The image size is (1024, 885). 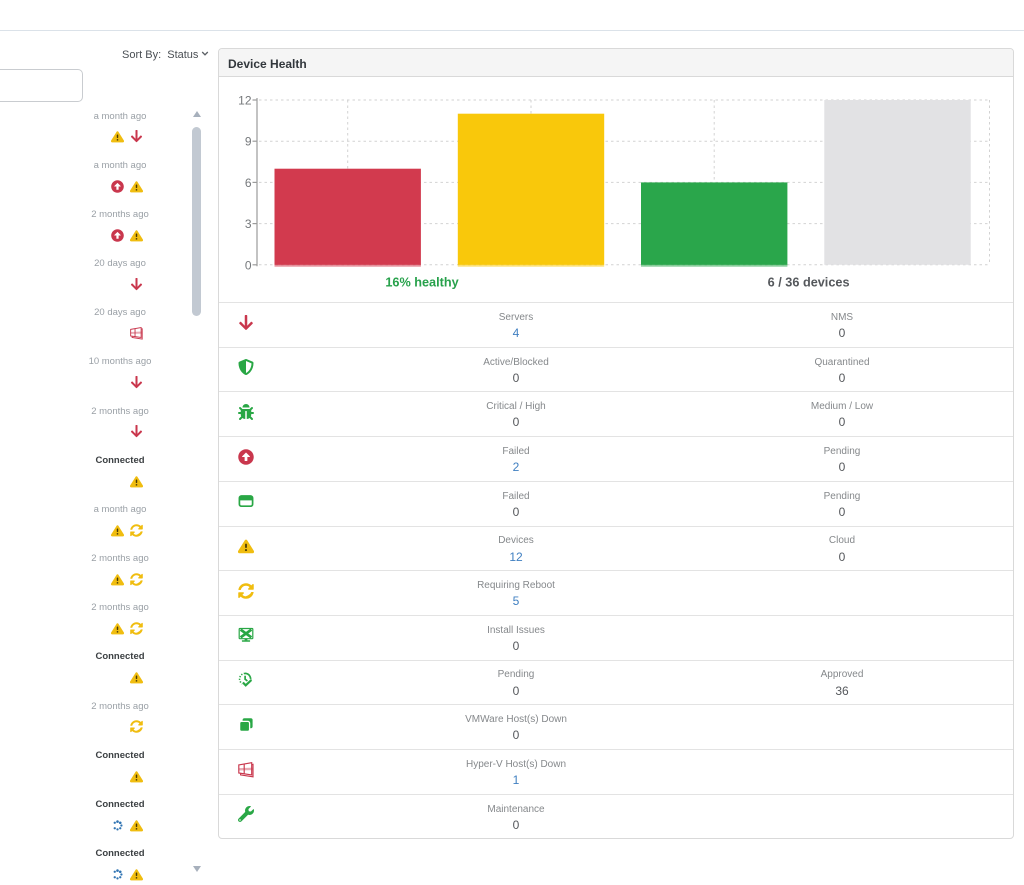 I want to click on svg-text: 6 / 36 devices, so click(x=809, y=283).